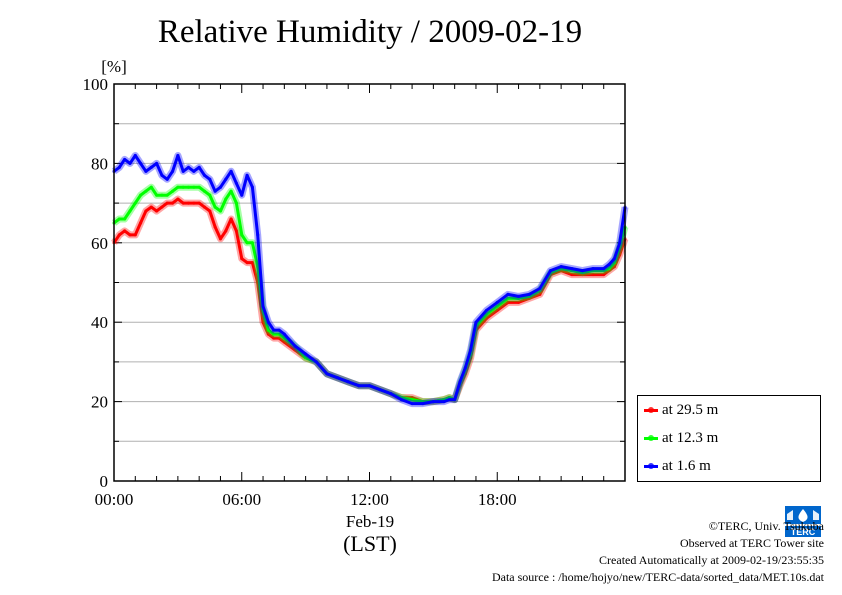  I want to click on legend-swatch-green-icon, so click(651, 437).